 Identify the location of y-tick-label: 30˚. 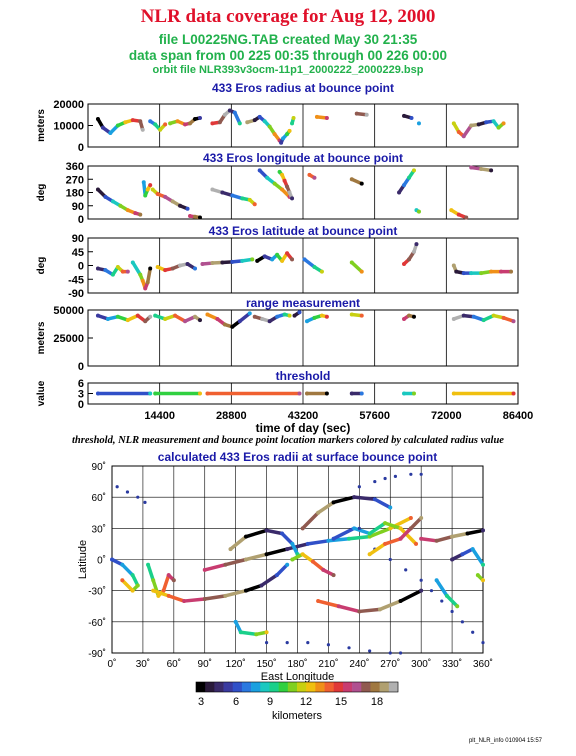
(99, 529).